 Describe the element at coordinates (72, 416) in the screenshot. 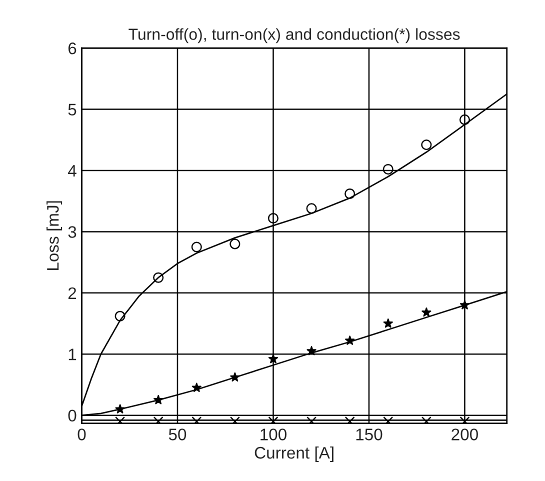

I see `y-tick-label: 0` at that location.